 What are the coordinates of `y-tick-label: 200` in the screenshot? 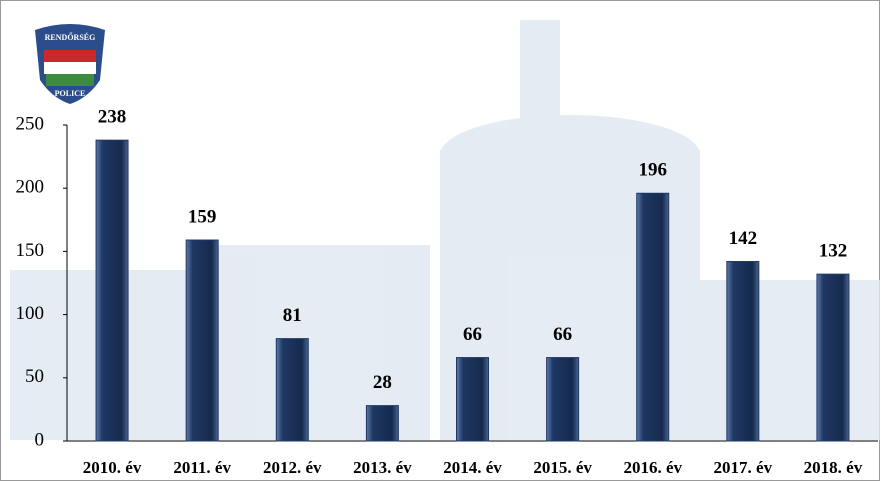 It's located at (30, 187).